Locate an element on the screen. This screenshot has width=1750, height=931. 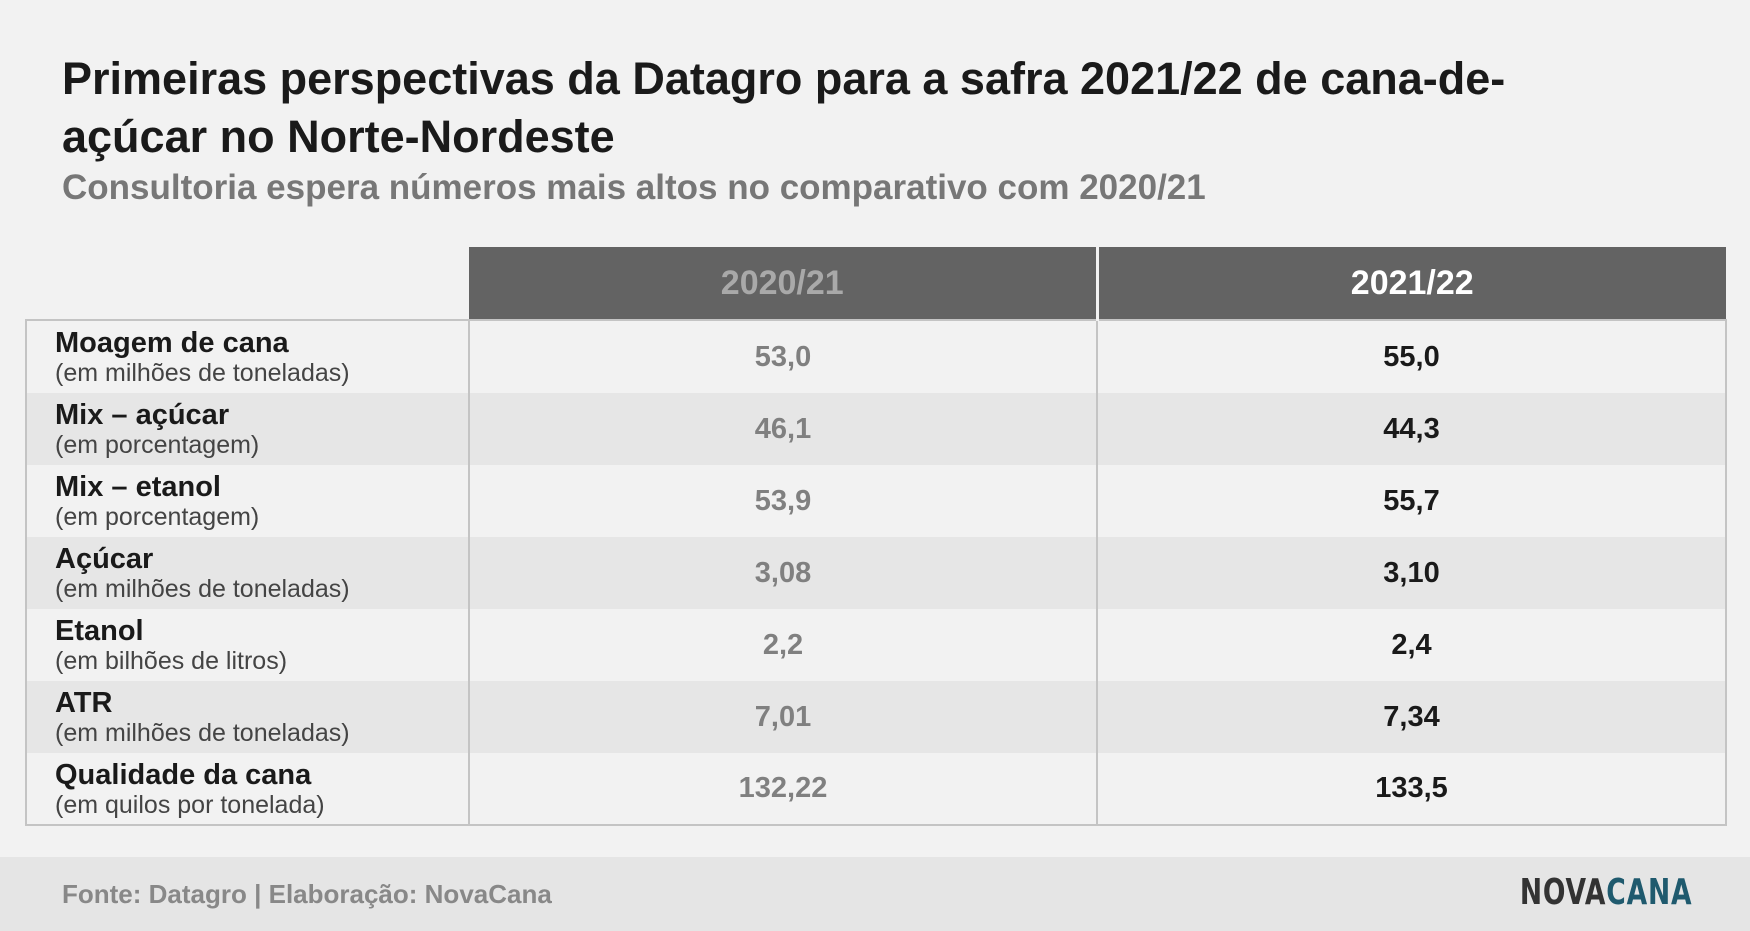
table-row: ATR (em milhões de toneladas) 7,01 7,34 is located at coordinates (876, 717).